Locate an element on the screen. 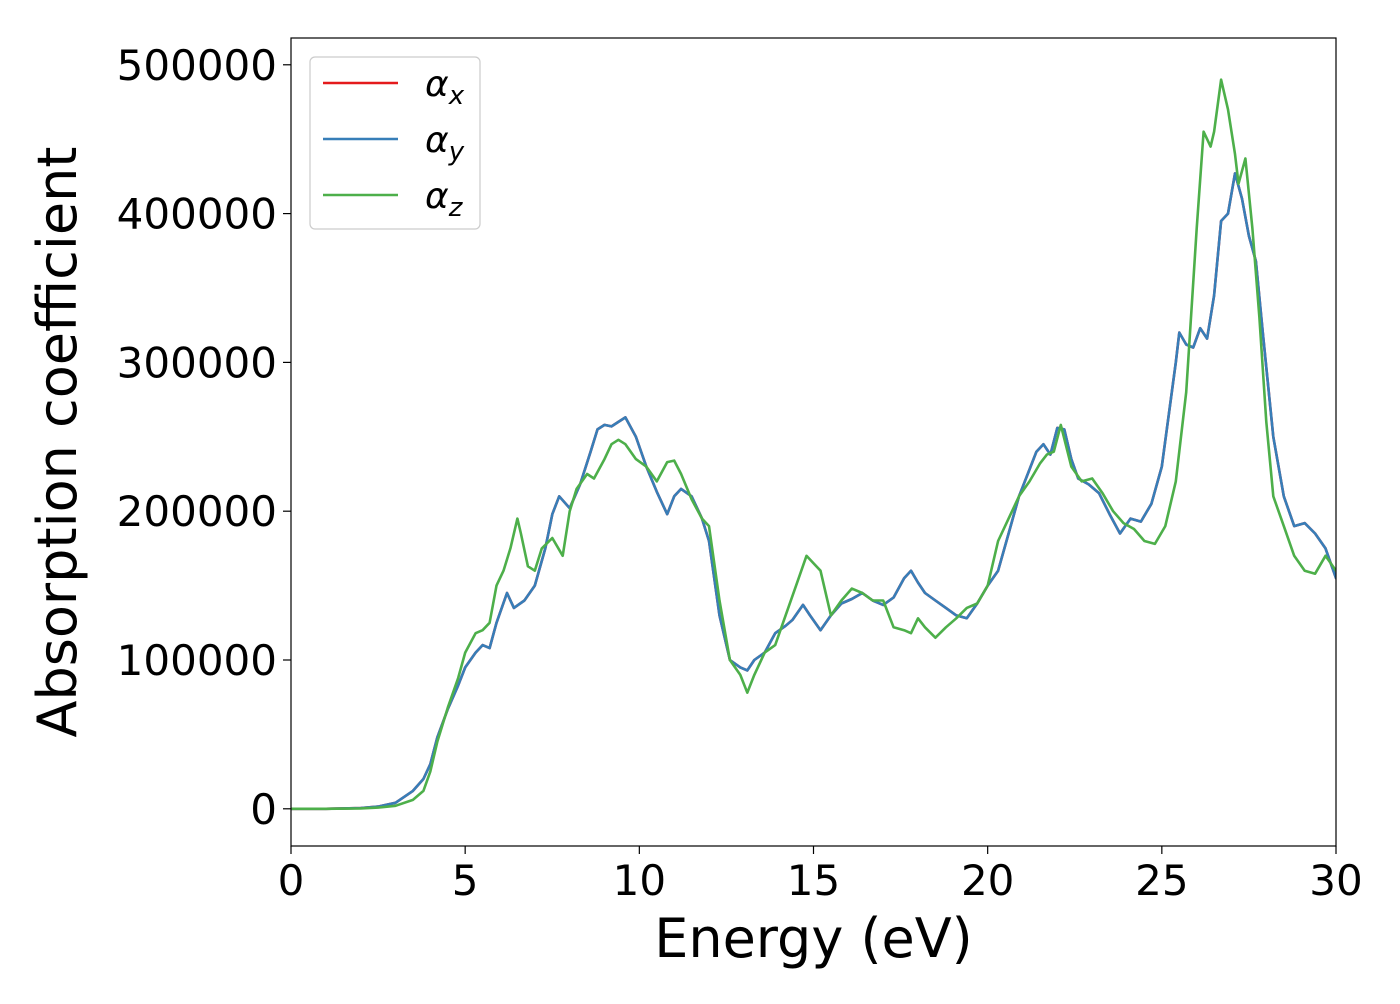 The image size is (1400, 1004). y-tick-label: 500000 is located at coordinates (197, 65).